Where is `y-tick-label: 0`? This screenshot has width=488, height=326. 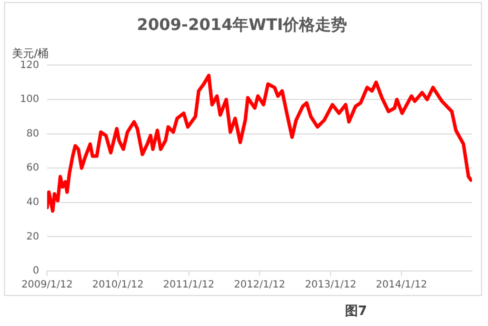
y-tick-label: 0 is located at coordinates (36, 271).